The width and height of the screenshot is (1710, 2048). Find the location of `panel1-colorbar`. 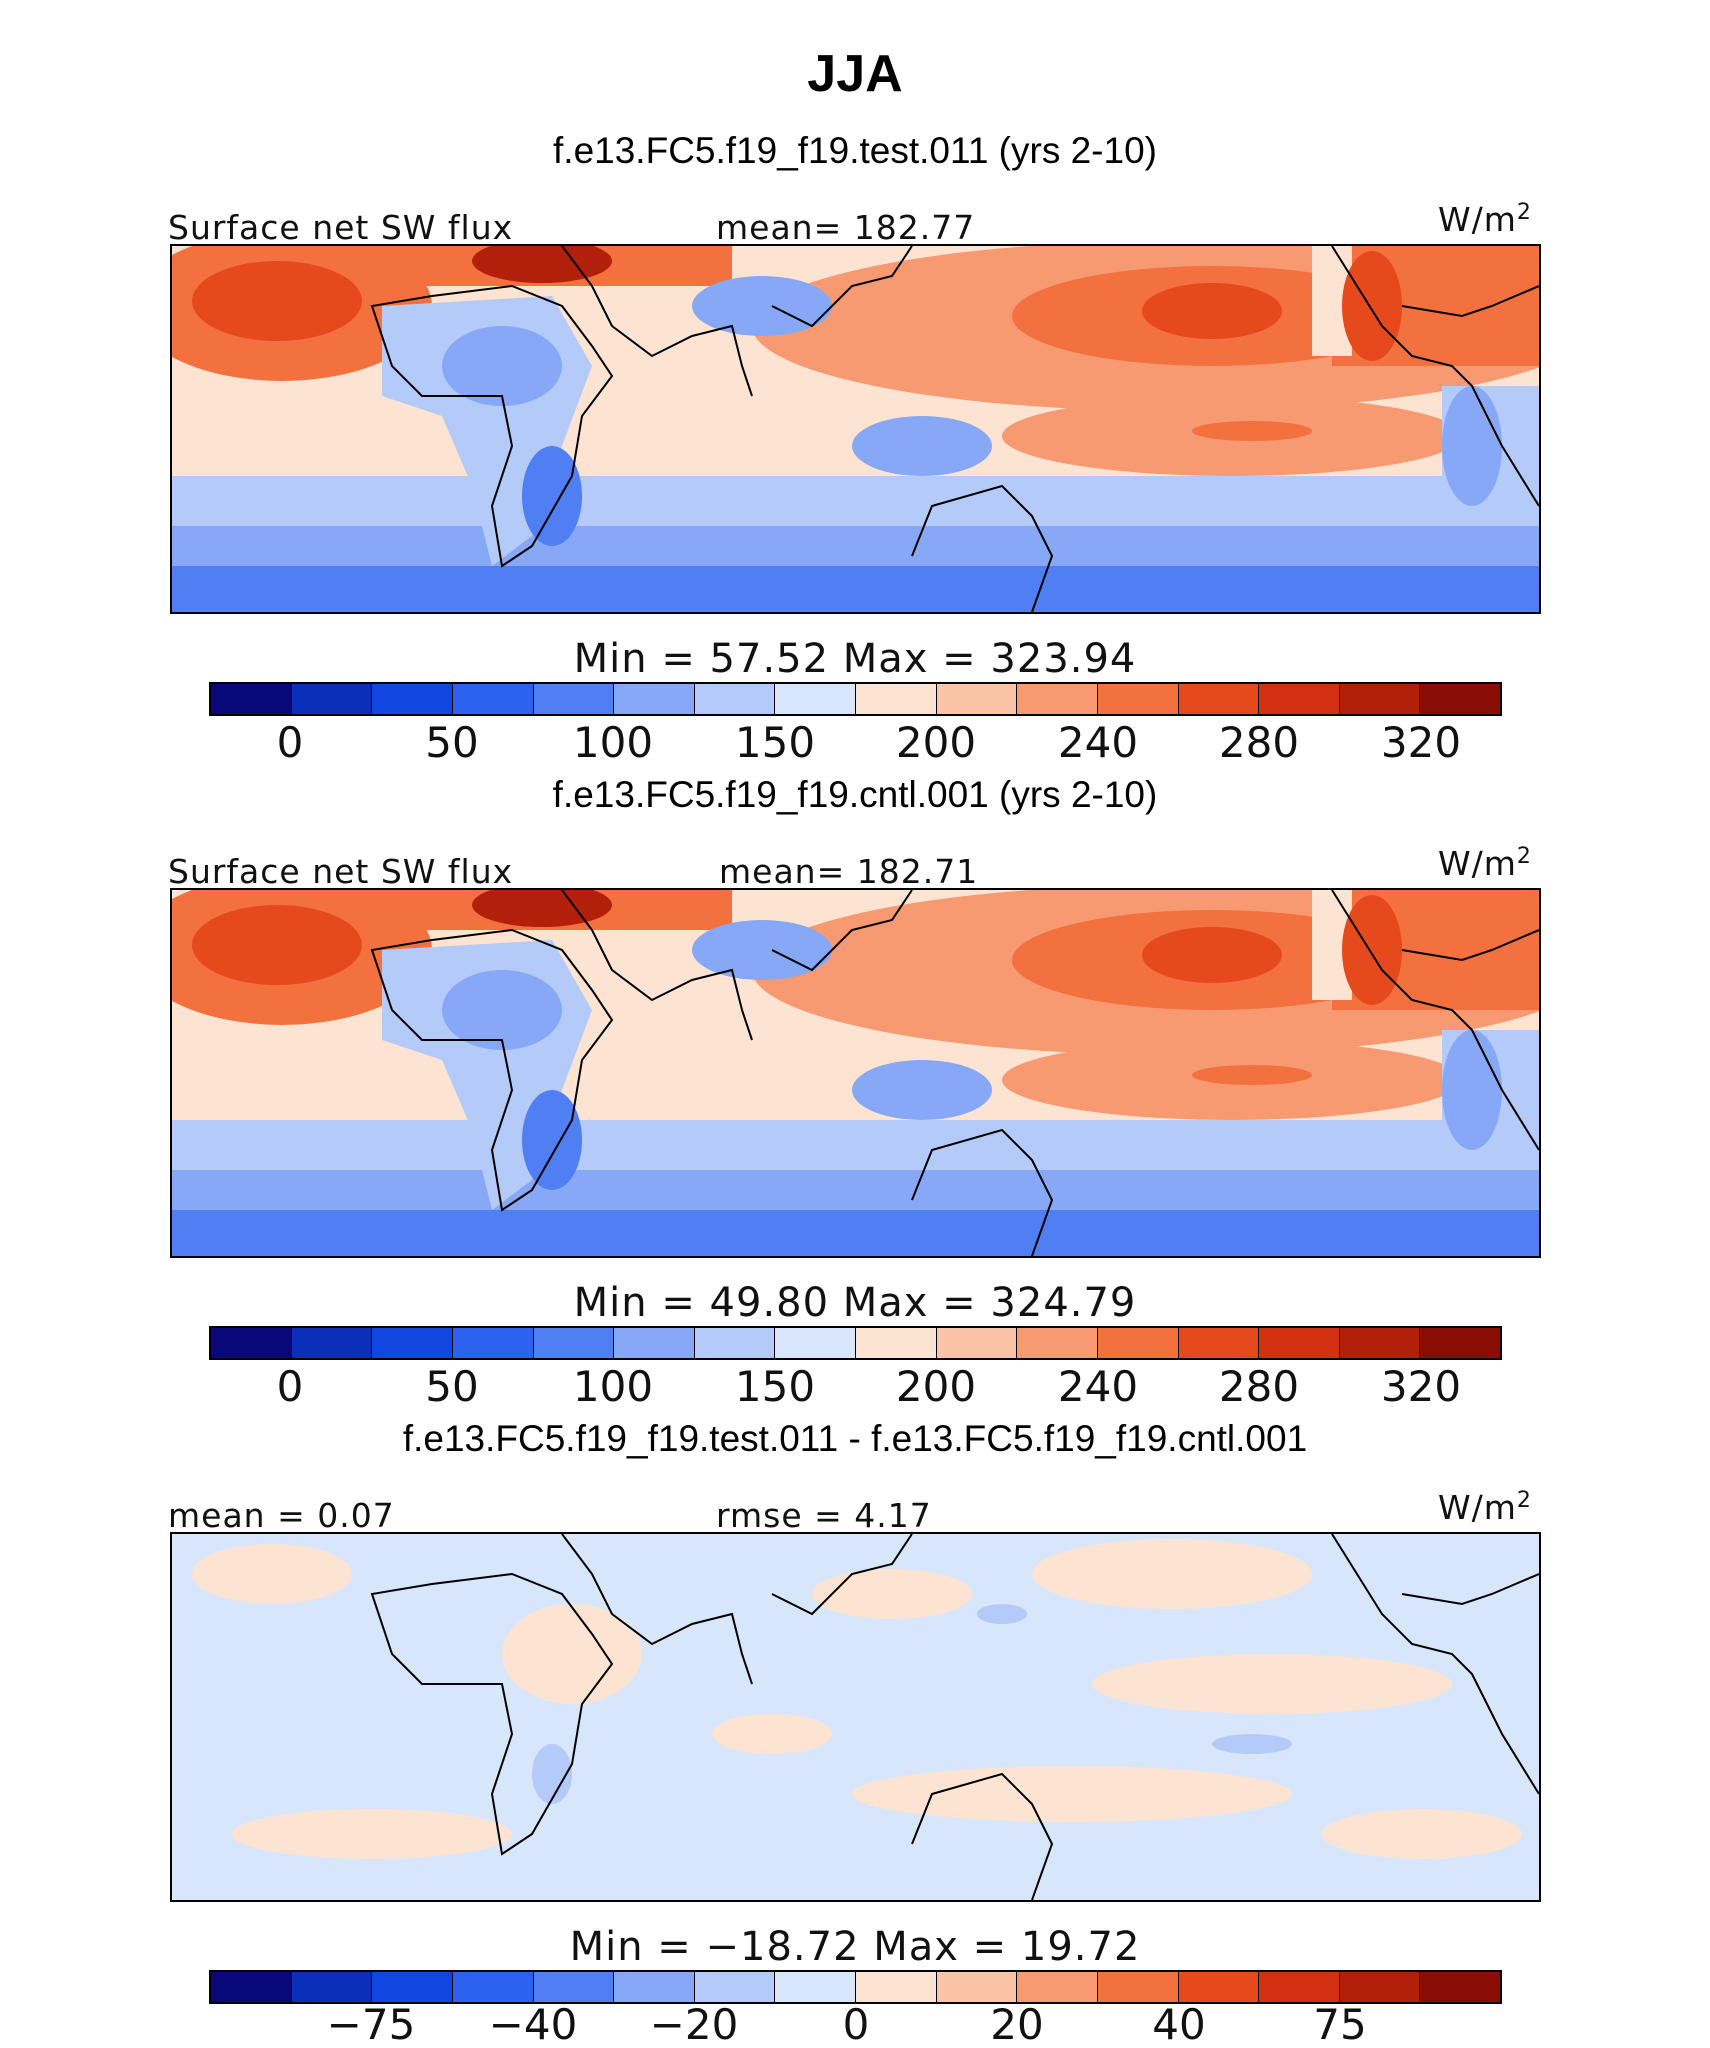

panel1-colorbar is located at coordinates (855, 699).